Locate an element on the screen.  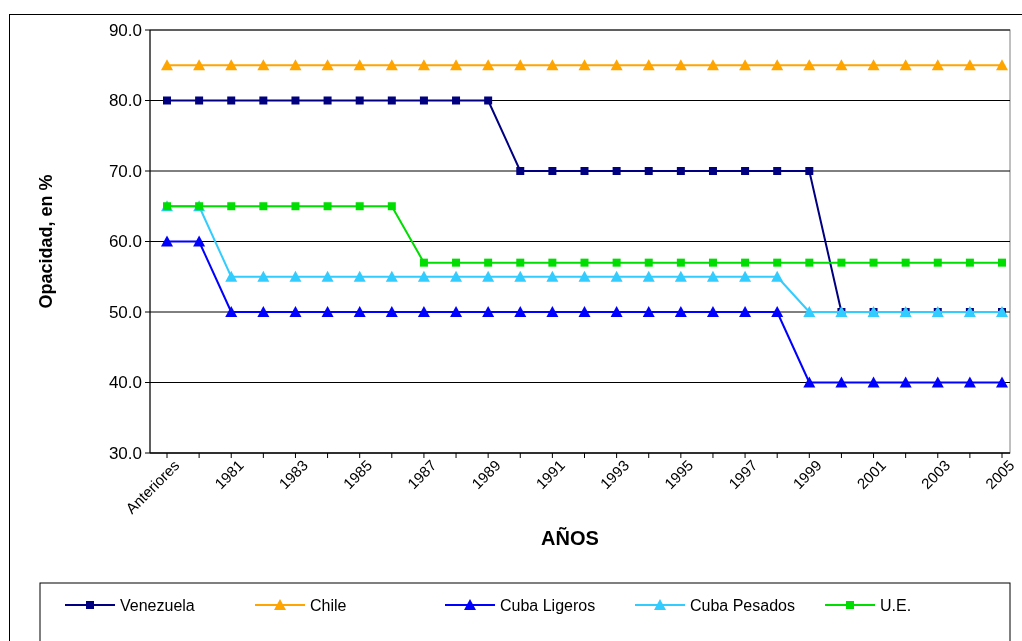
y-tick-label: 50.0 is located at coordinates (125, 312).